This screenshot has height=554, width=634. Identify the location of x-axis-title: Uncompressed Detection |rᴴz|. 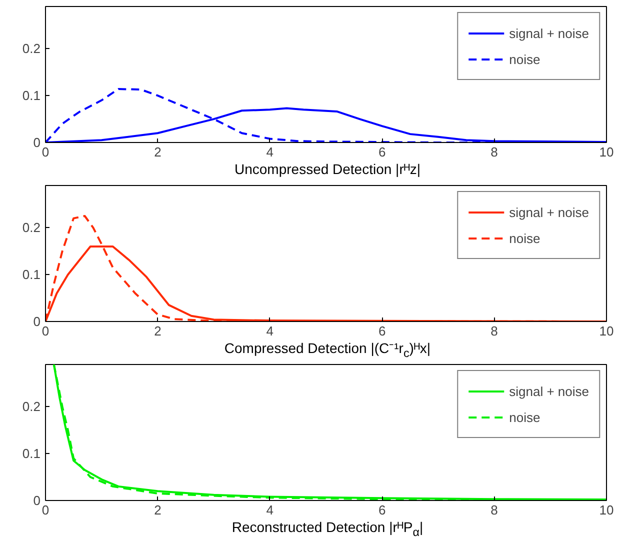
(327, 169).